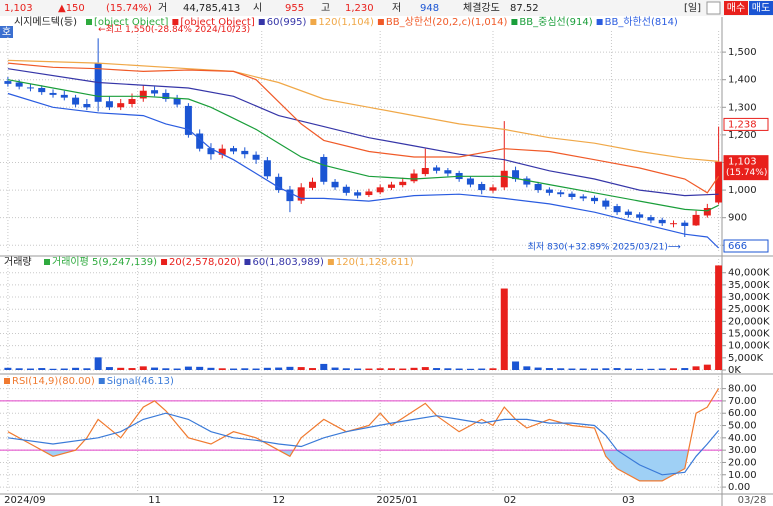 The image size is (773, 506). What do you see at coordinates (359, 8) in the screenshot?
I see `high: 1,230` at bounding box center [359, 8].